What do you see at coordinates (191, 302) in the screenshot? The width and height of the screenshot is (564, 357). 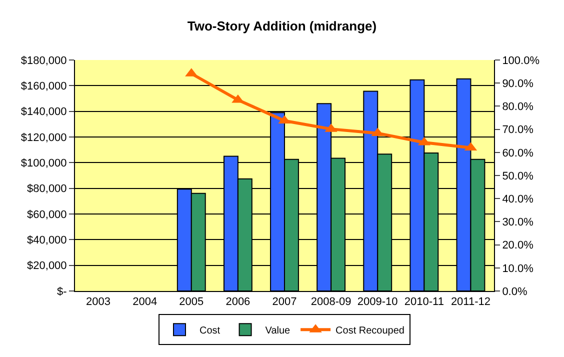 I see `x-tick-label: 2005` at bounding box center [191, 302].